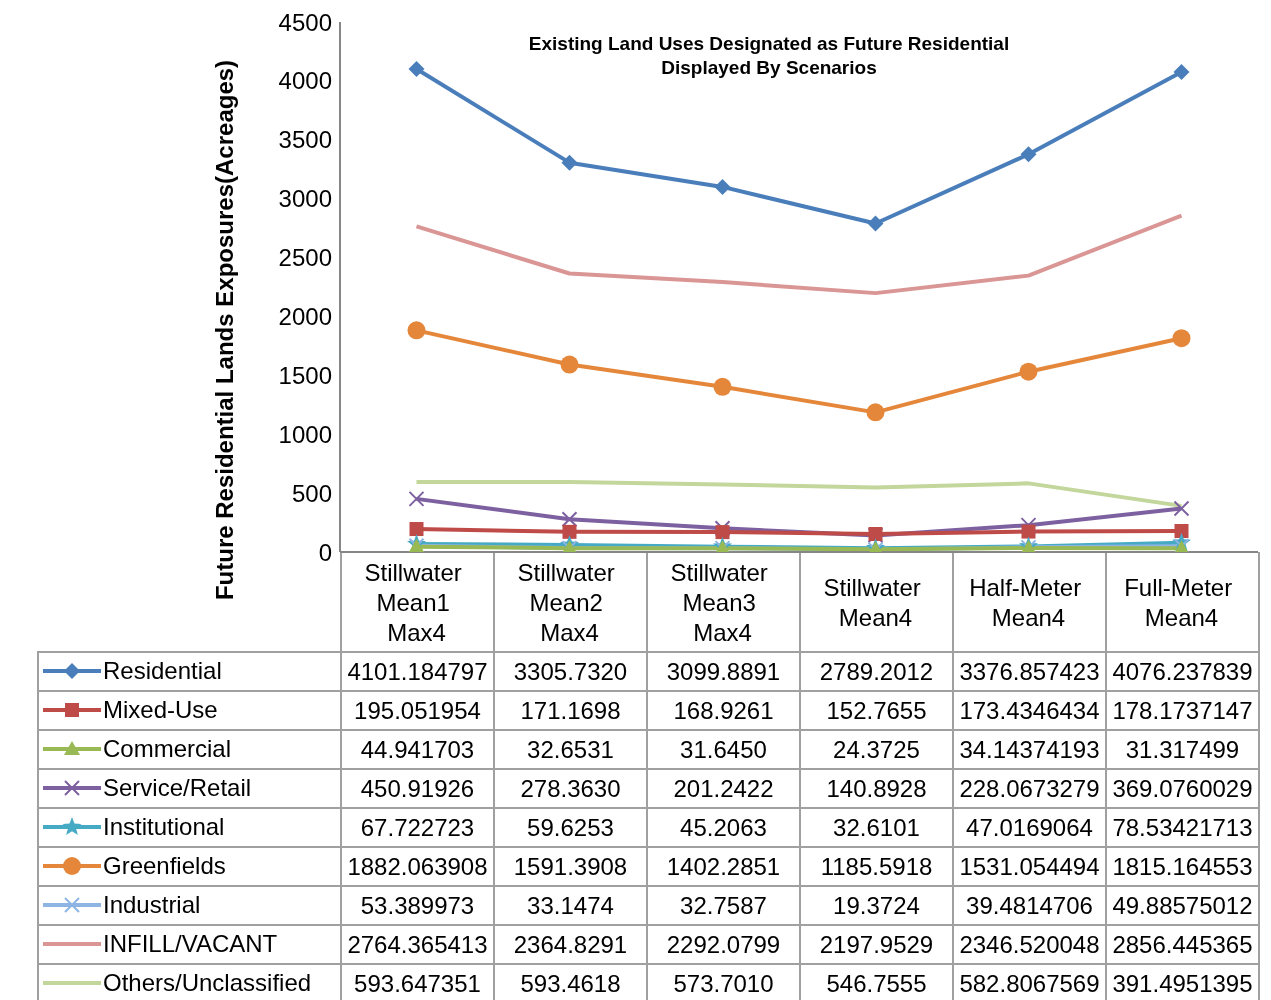  I want to click on data-label: 31.6450, so click(723, 749).